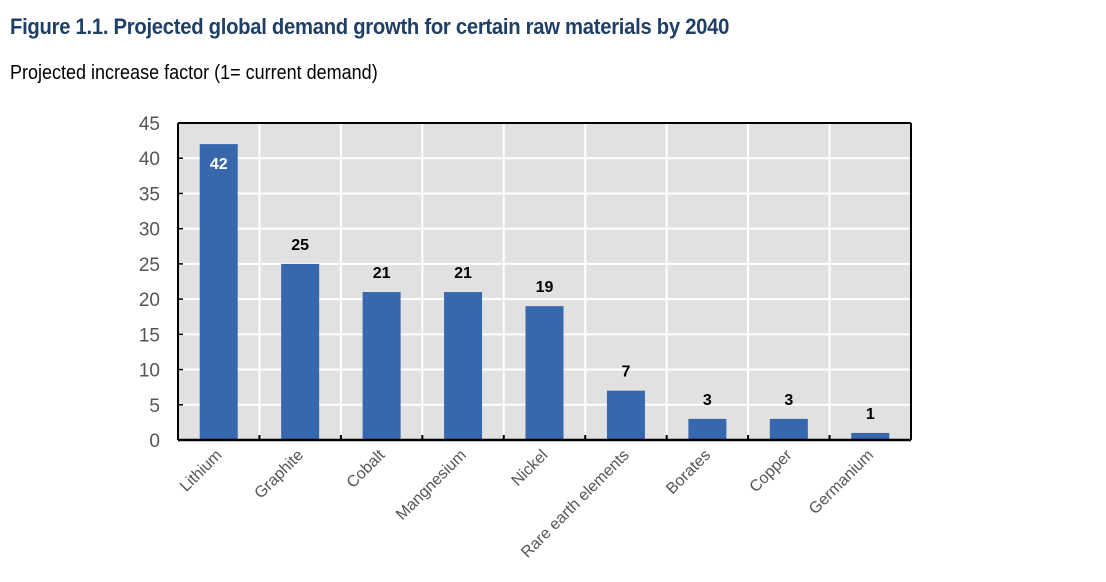 This screenshot has width=1106, height=582. I want to click on data-label: 1, so click(870, 414).